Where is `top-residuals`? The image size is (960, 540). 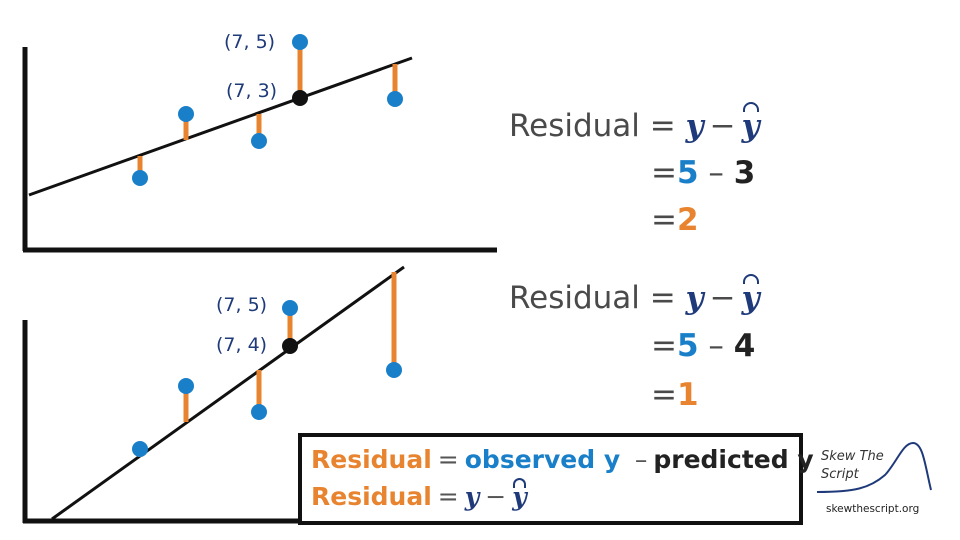 top-residuals is located at coordinates (267, 110).